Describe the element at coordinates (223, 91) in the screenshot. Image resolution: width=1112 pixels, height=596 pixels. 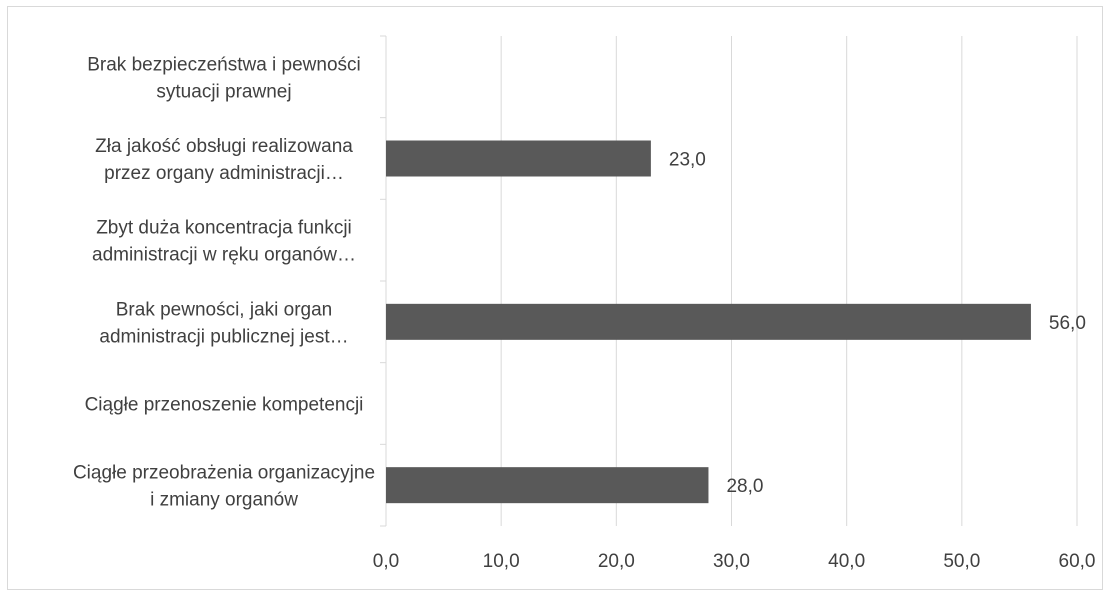
I see `category-label: sytuacji prawnej` at that location.